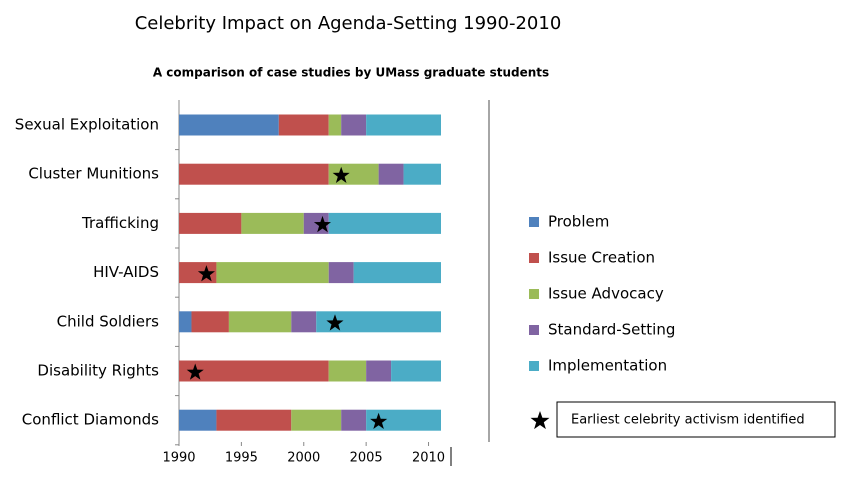 This screenshot has height=490, width=848. What do you see at coordinates (120, 223) in the screenshot?
I see `y-tick-label: Trafficking` at bounding box center [120, 223].